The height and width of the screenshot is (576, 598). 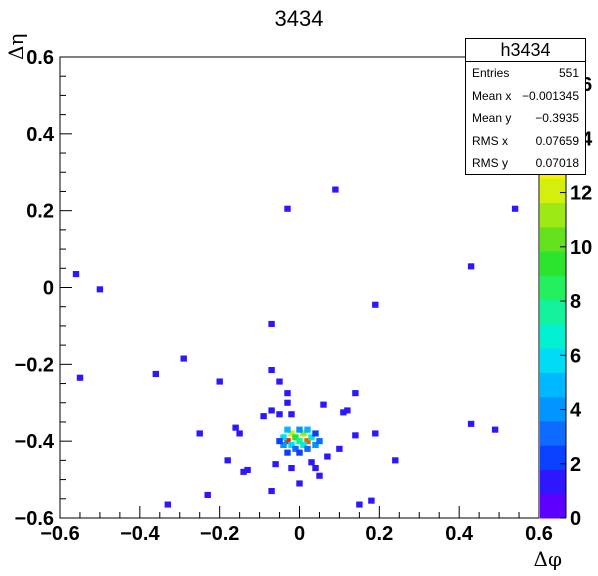 What do you see at coordinates (557, 163) in the screenshot?
I see `stats-value: 0.07018` at bounding box center [557, 163].